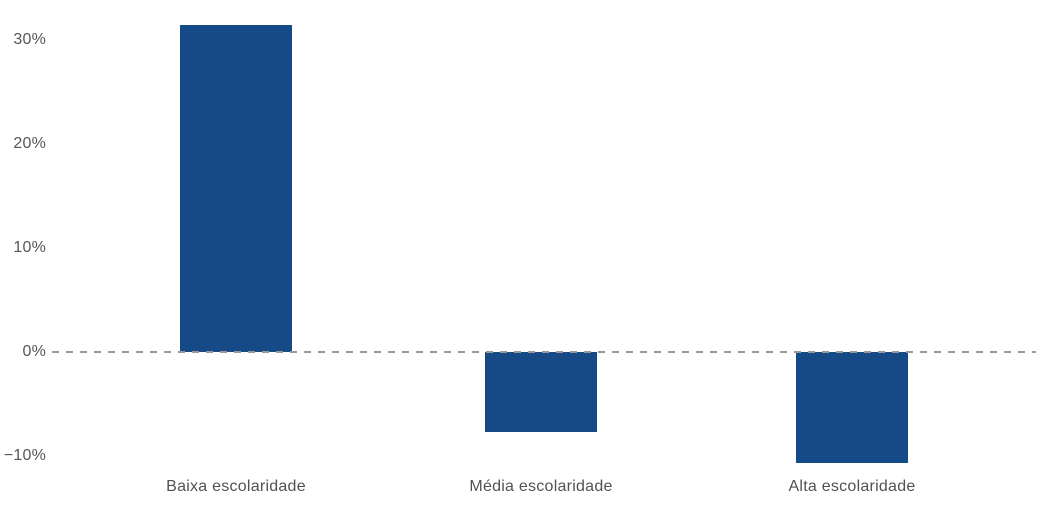  Describe the element at coordinates (34, 351) in the screenshot. I see `y-tick-label: 0%` at that location.